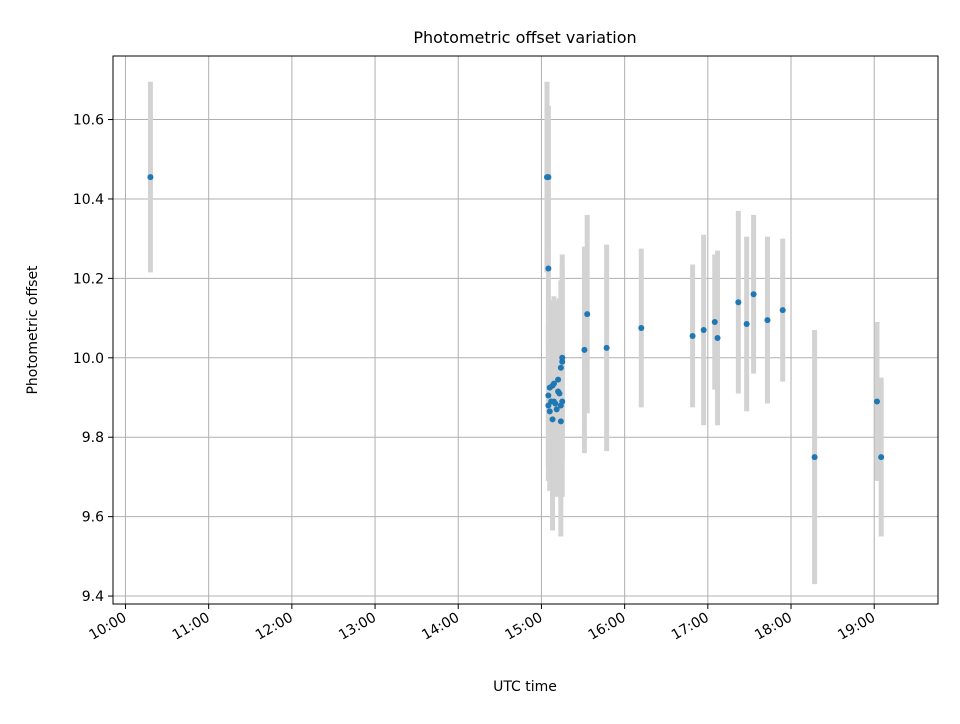  What do you see at coordinates (88, 121) in the screenshot?
I see `y-tick-label: 10.6` at bounding box center [88, 121].